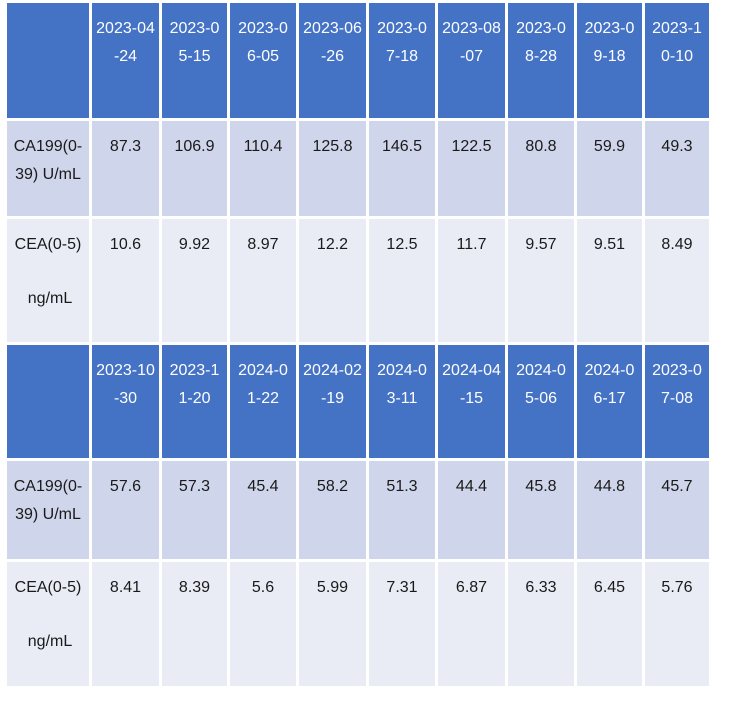  I want to click on value-cell: 57.3, so click(194, 510).